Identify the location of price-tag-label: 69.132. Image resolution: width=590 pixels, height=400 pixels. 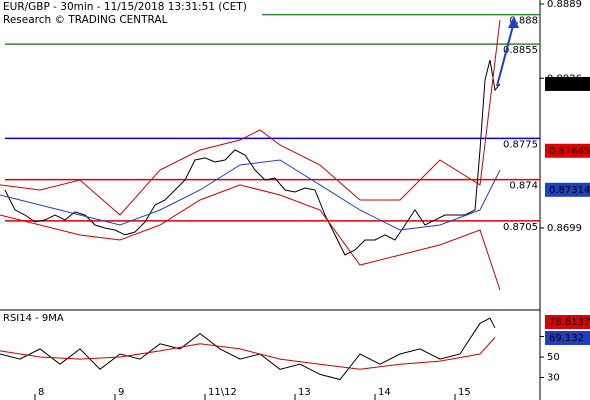
(566, 338).